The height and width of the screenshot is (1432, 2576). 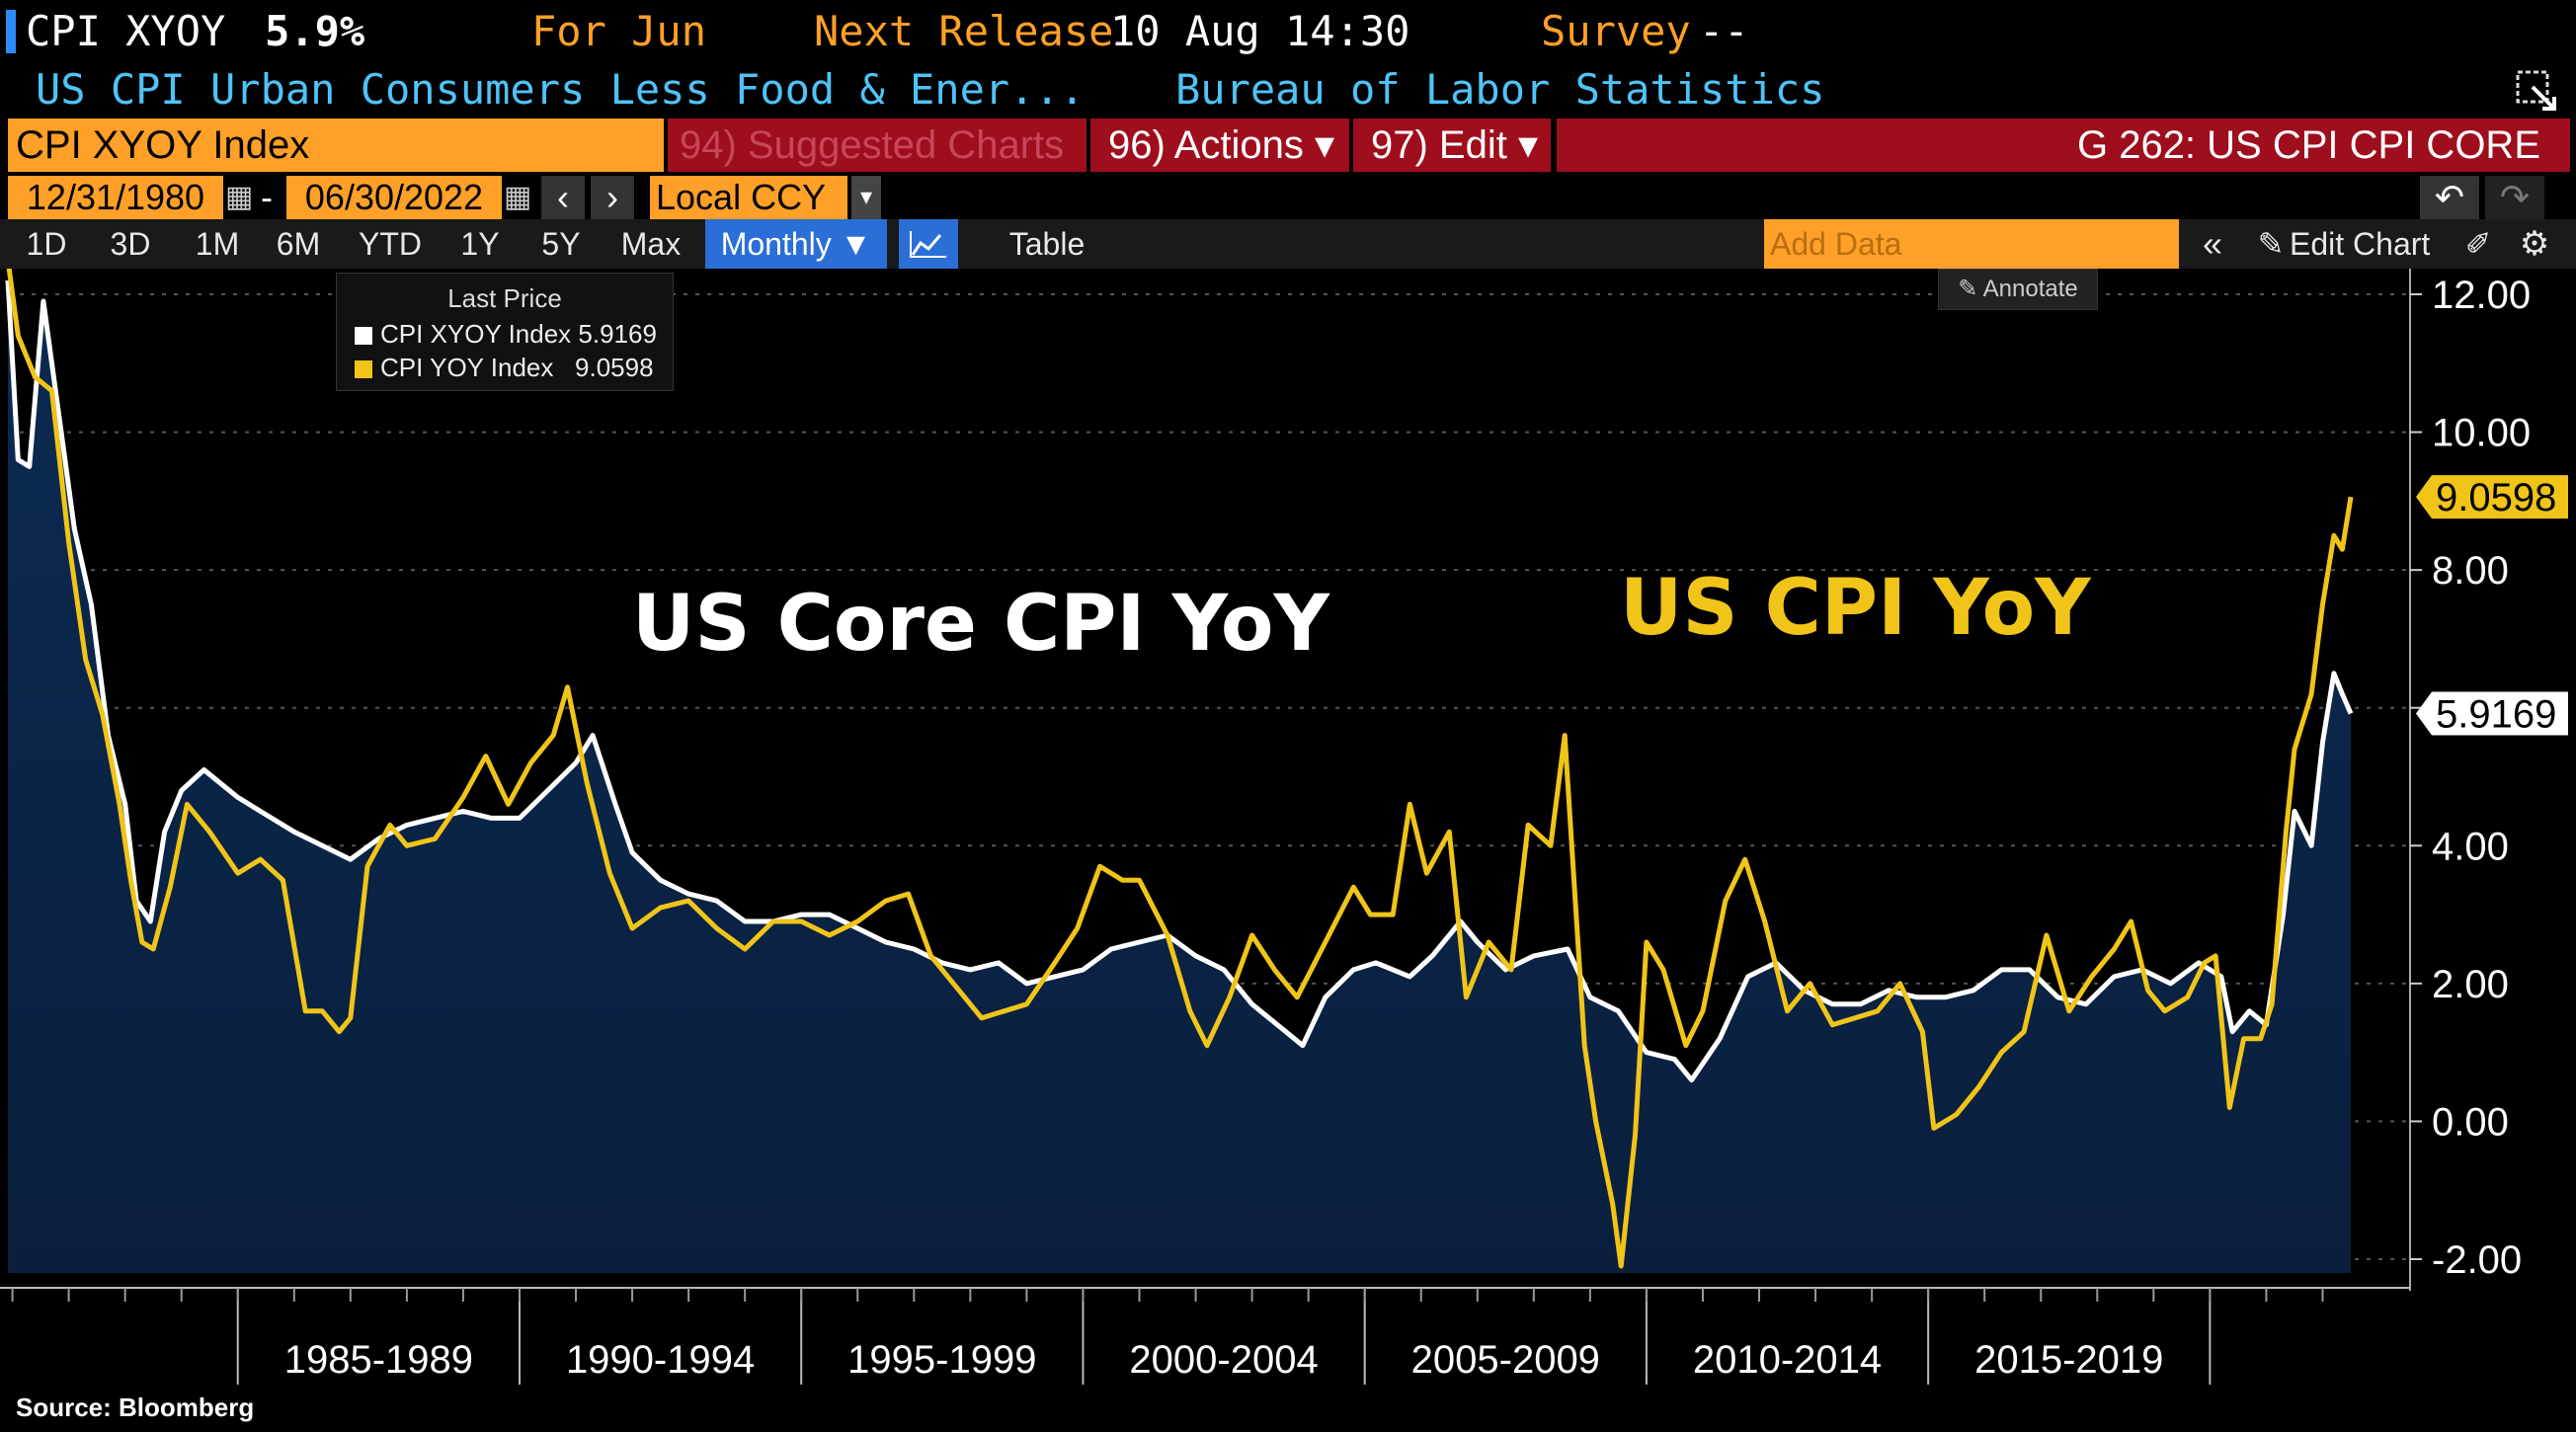 What do you see at coordinates (1971, 244) in the screenshot?
I see `add-data-input: Add Data` at bounding box center [1971, 244].